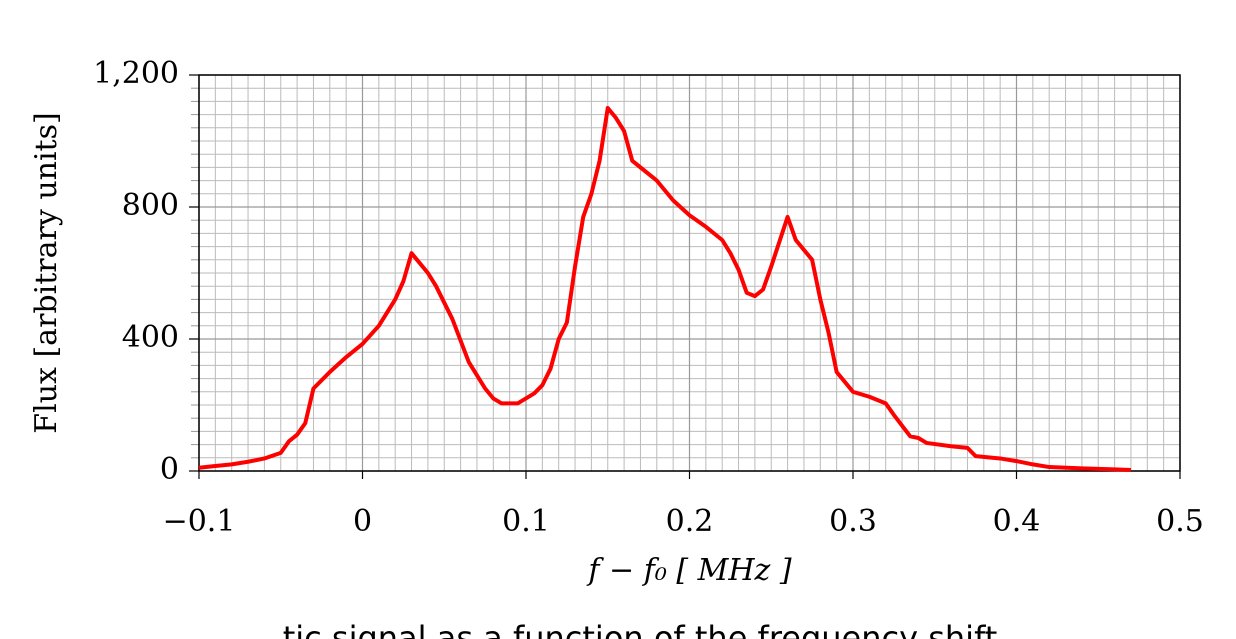  I want to click on y-tick-label: 0, so click(169, 469).